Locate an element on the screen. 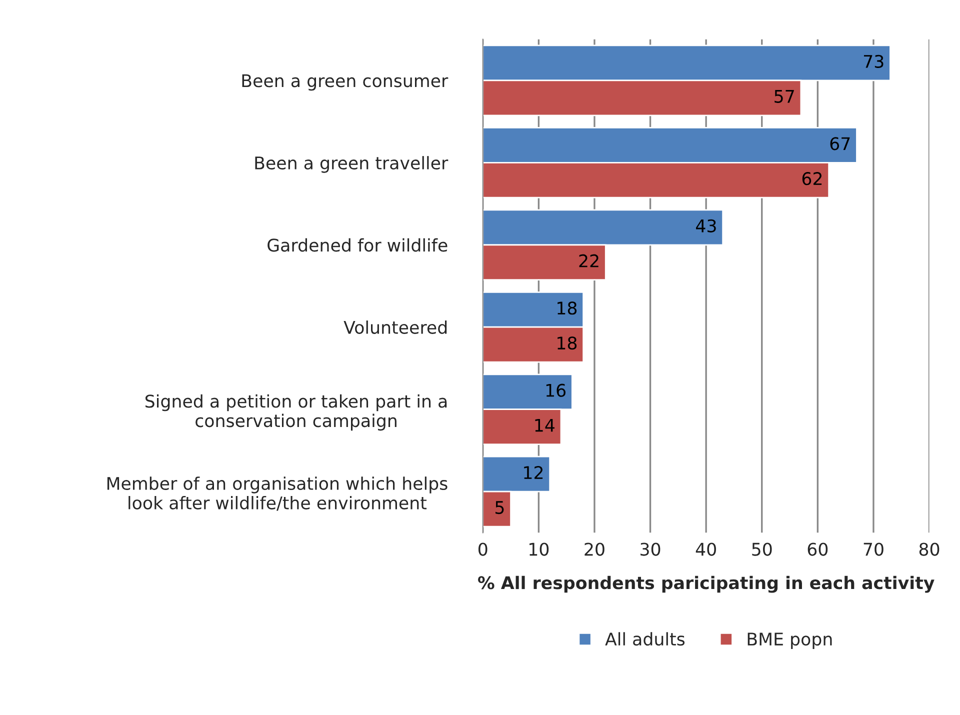 This screenshot has height=715, width=960. y-tick-label: Been a green consumer is located at coordinates (345, 82).